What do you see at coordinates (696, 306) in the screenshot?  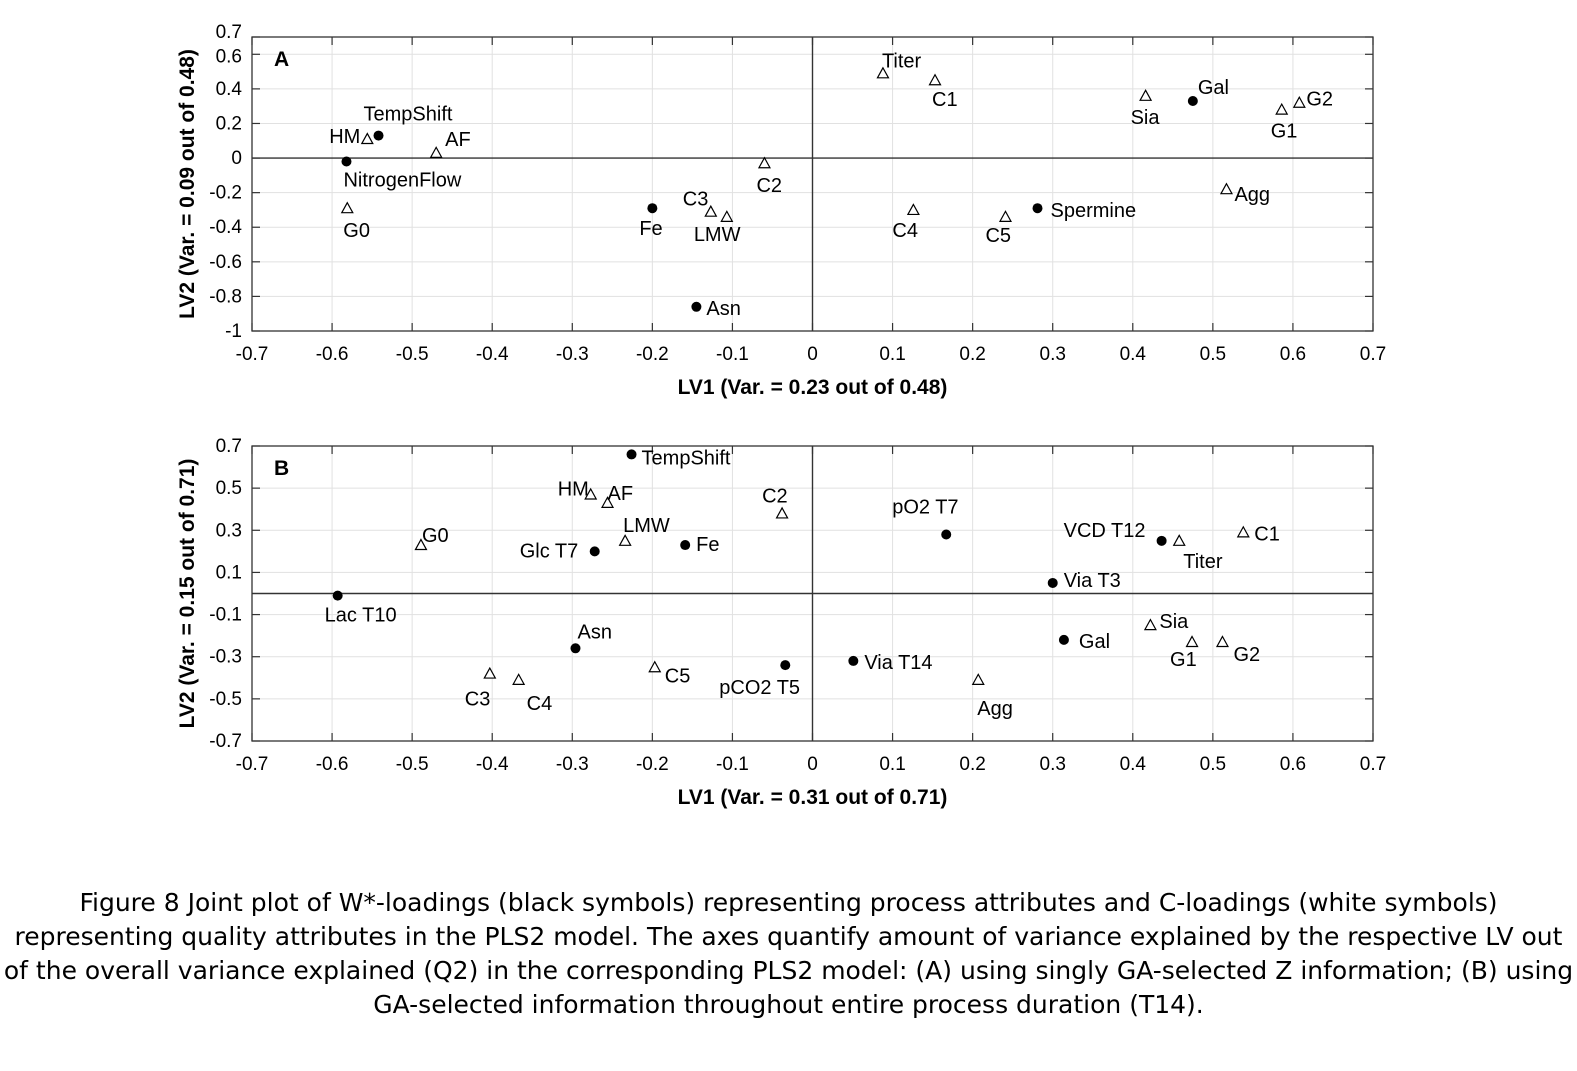 I see `process-point-asn` at bounding box center [696, 306].